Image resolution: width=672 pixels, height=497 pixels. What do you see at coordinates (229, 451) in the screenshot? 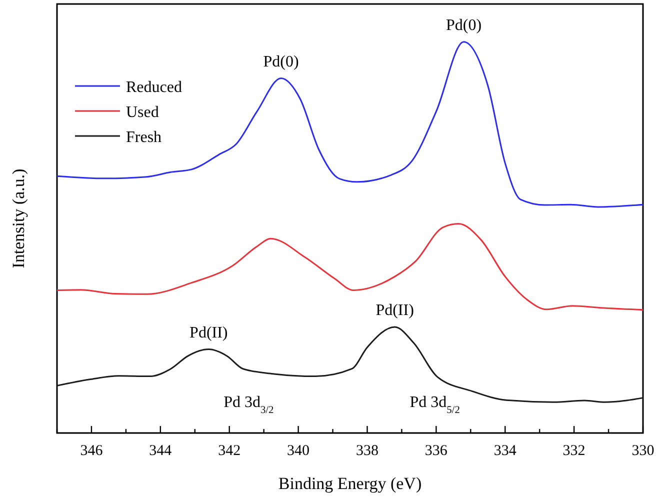
I see `x-tick-label: 342` at bounding box center [229, 451].